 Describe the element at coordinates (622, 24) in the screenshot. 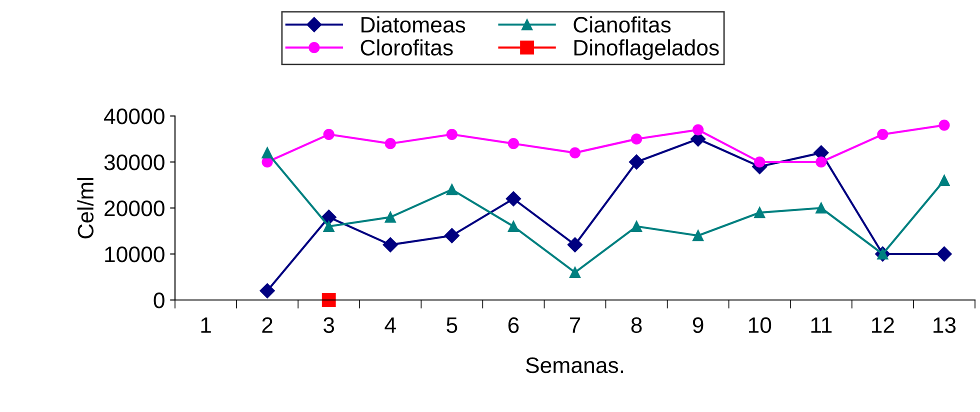

I see `legend-label: Cianofitas` at that location.